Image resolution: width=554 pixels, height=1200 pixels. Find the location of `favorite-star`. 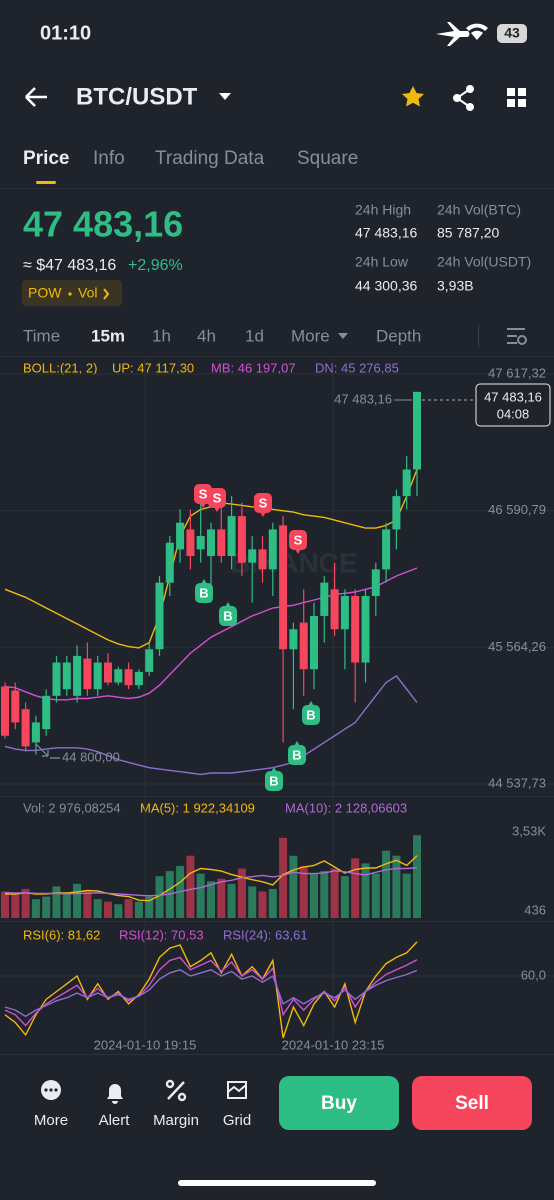

favorite-star is located at coordinates (413, 96).